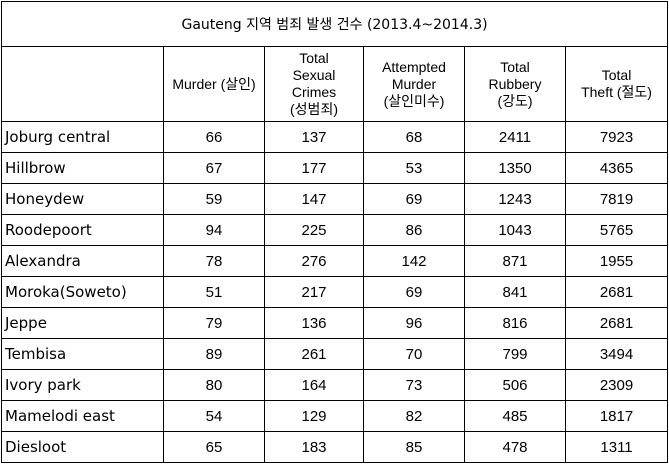 This screenshot has height=470, width=669. Describe the element at coordinates (616, 261) in the screenshot. I see `theft-cell: 1955` at that location.